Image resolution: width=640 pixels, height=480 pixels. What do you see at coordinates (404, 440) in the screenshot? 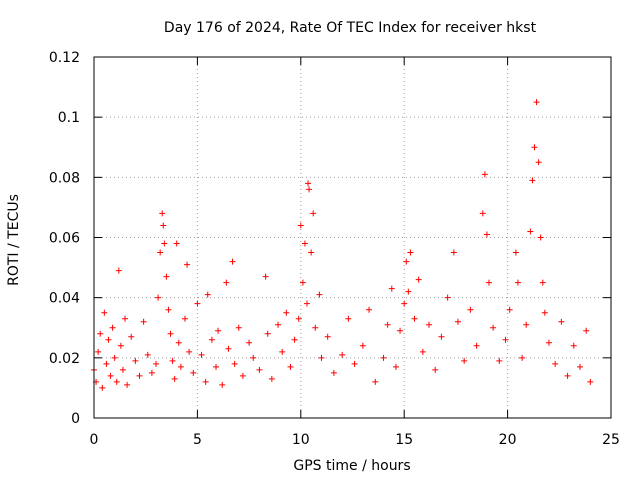
I see `x-tick-label: 15` at bounding box center [404, 440].